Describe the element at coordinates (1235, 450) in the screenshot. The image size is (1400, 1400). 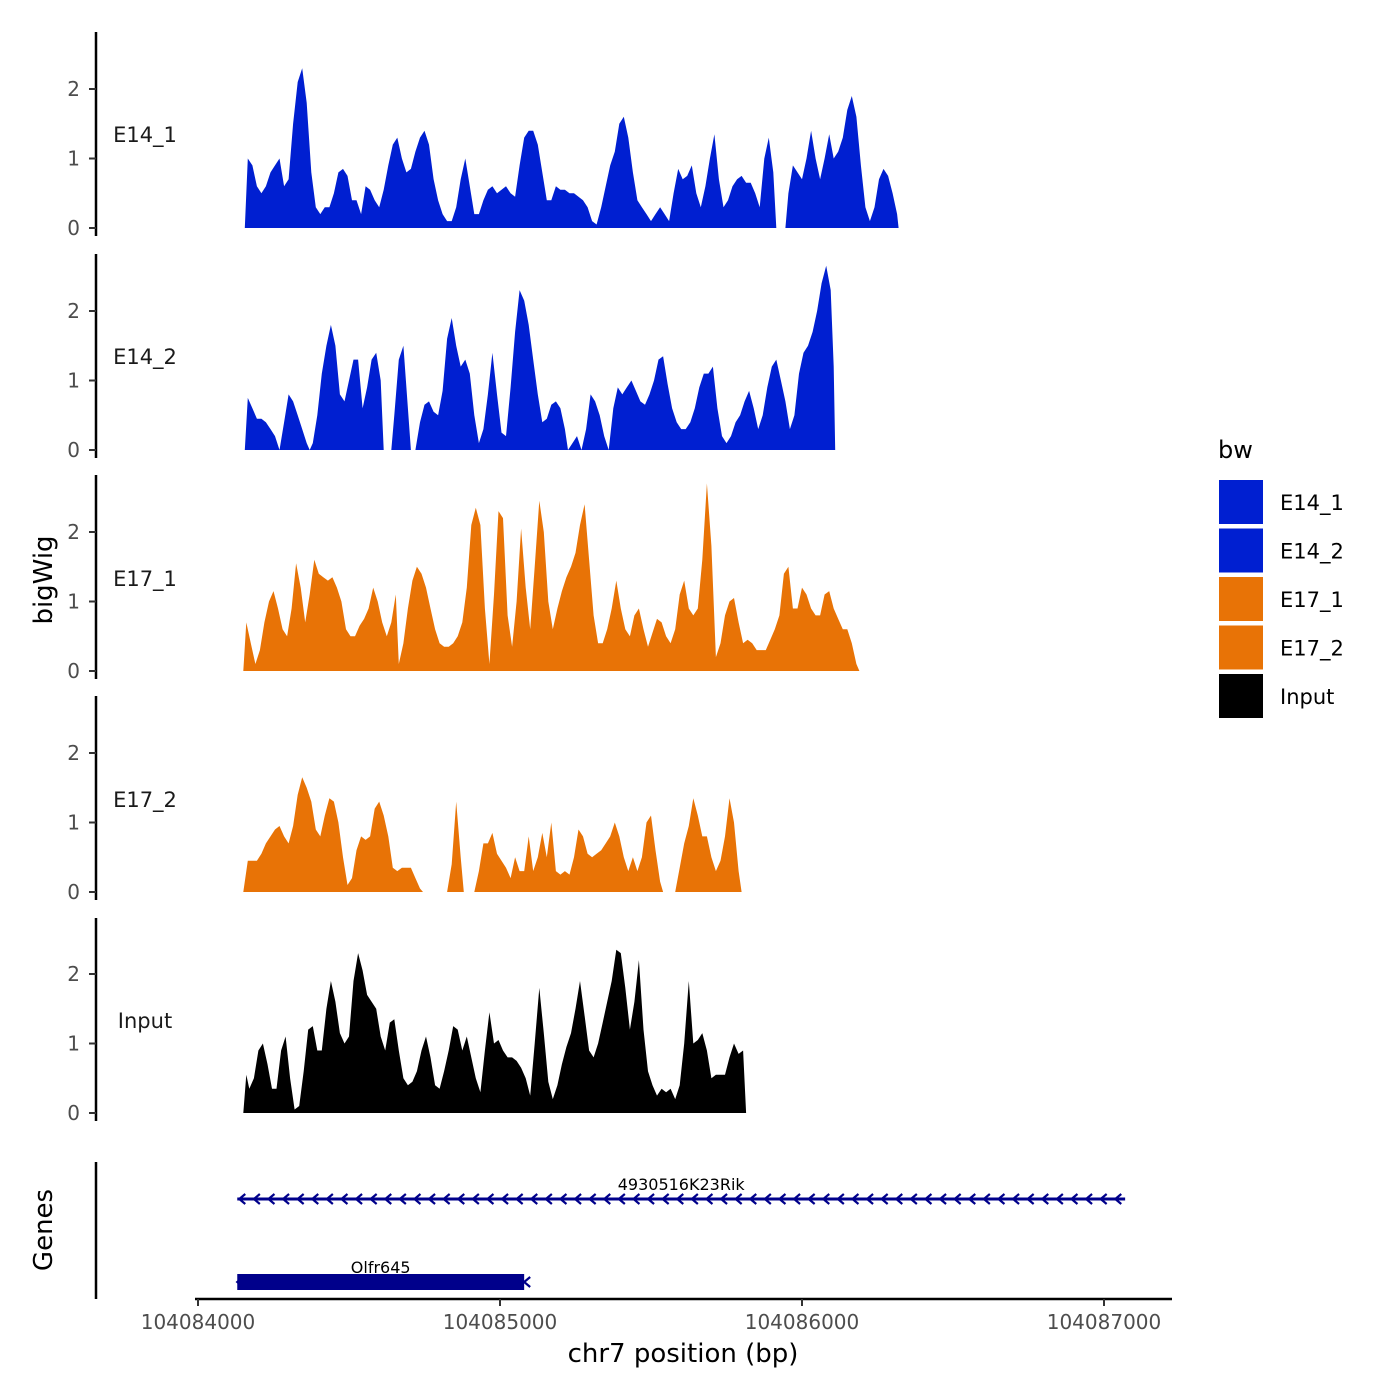
I see `legend-title: bw` at that location.